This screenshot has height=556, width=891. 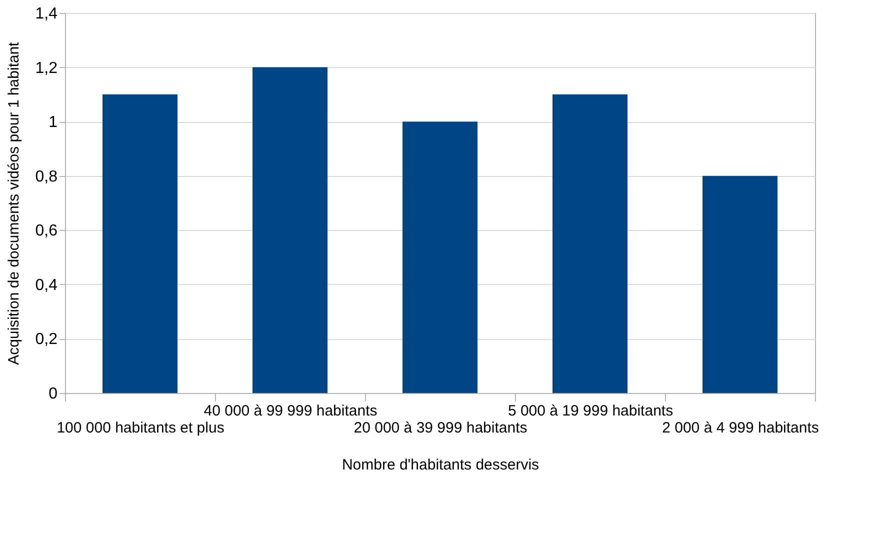 I want to click on y-axis-title: Acquisition de documents vidéos pour 1 habitant, so click(x=13, y=203).